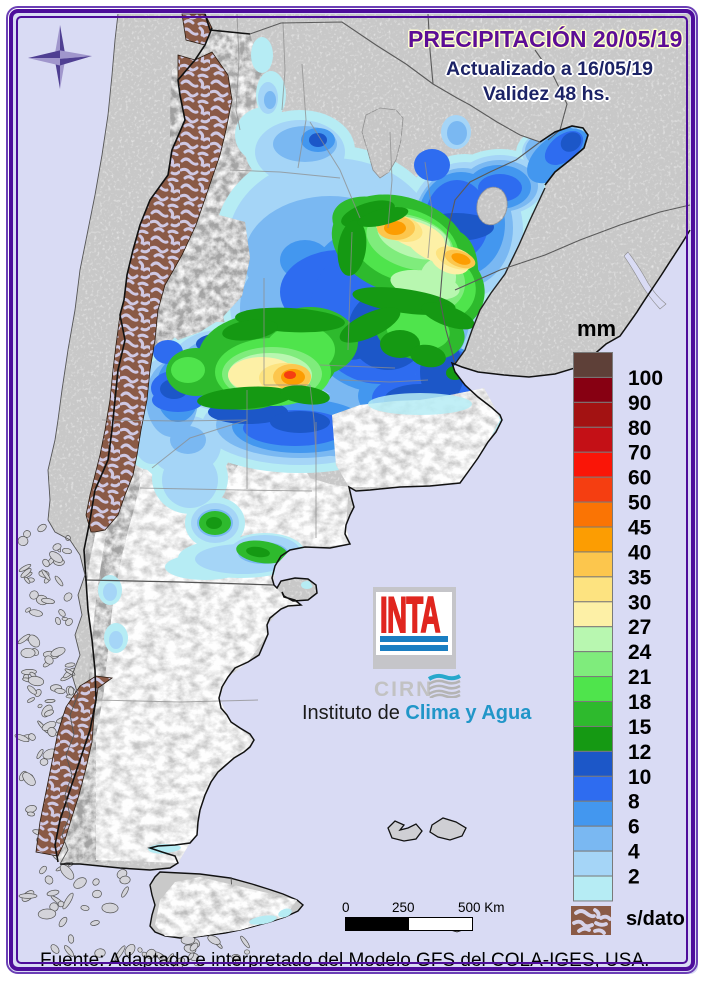  Describe the element at coordinates (640, 677) in the screenshot. I see `svg-text: 21` at that location.